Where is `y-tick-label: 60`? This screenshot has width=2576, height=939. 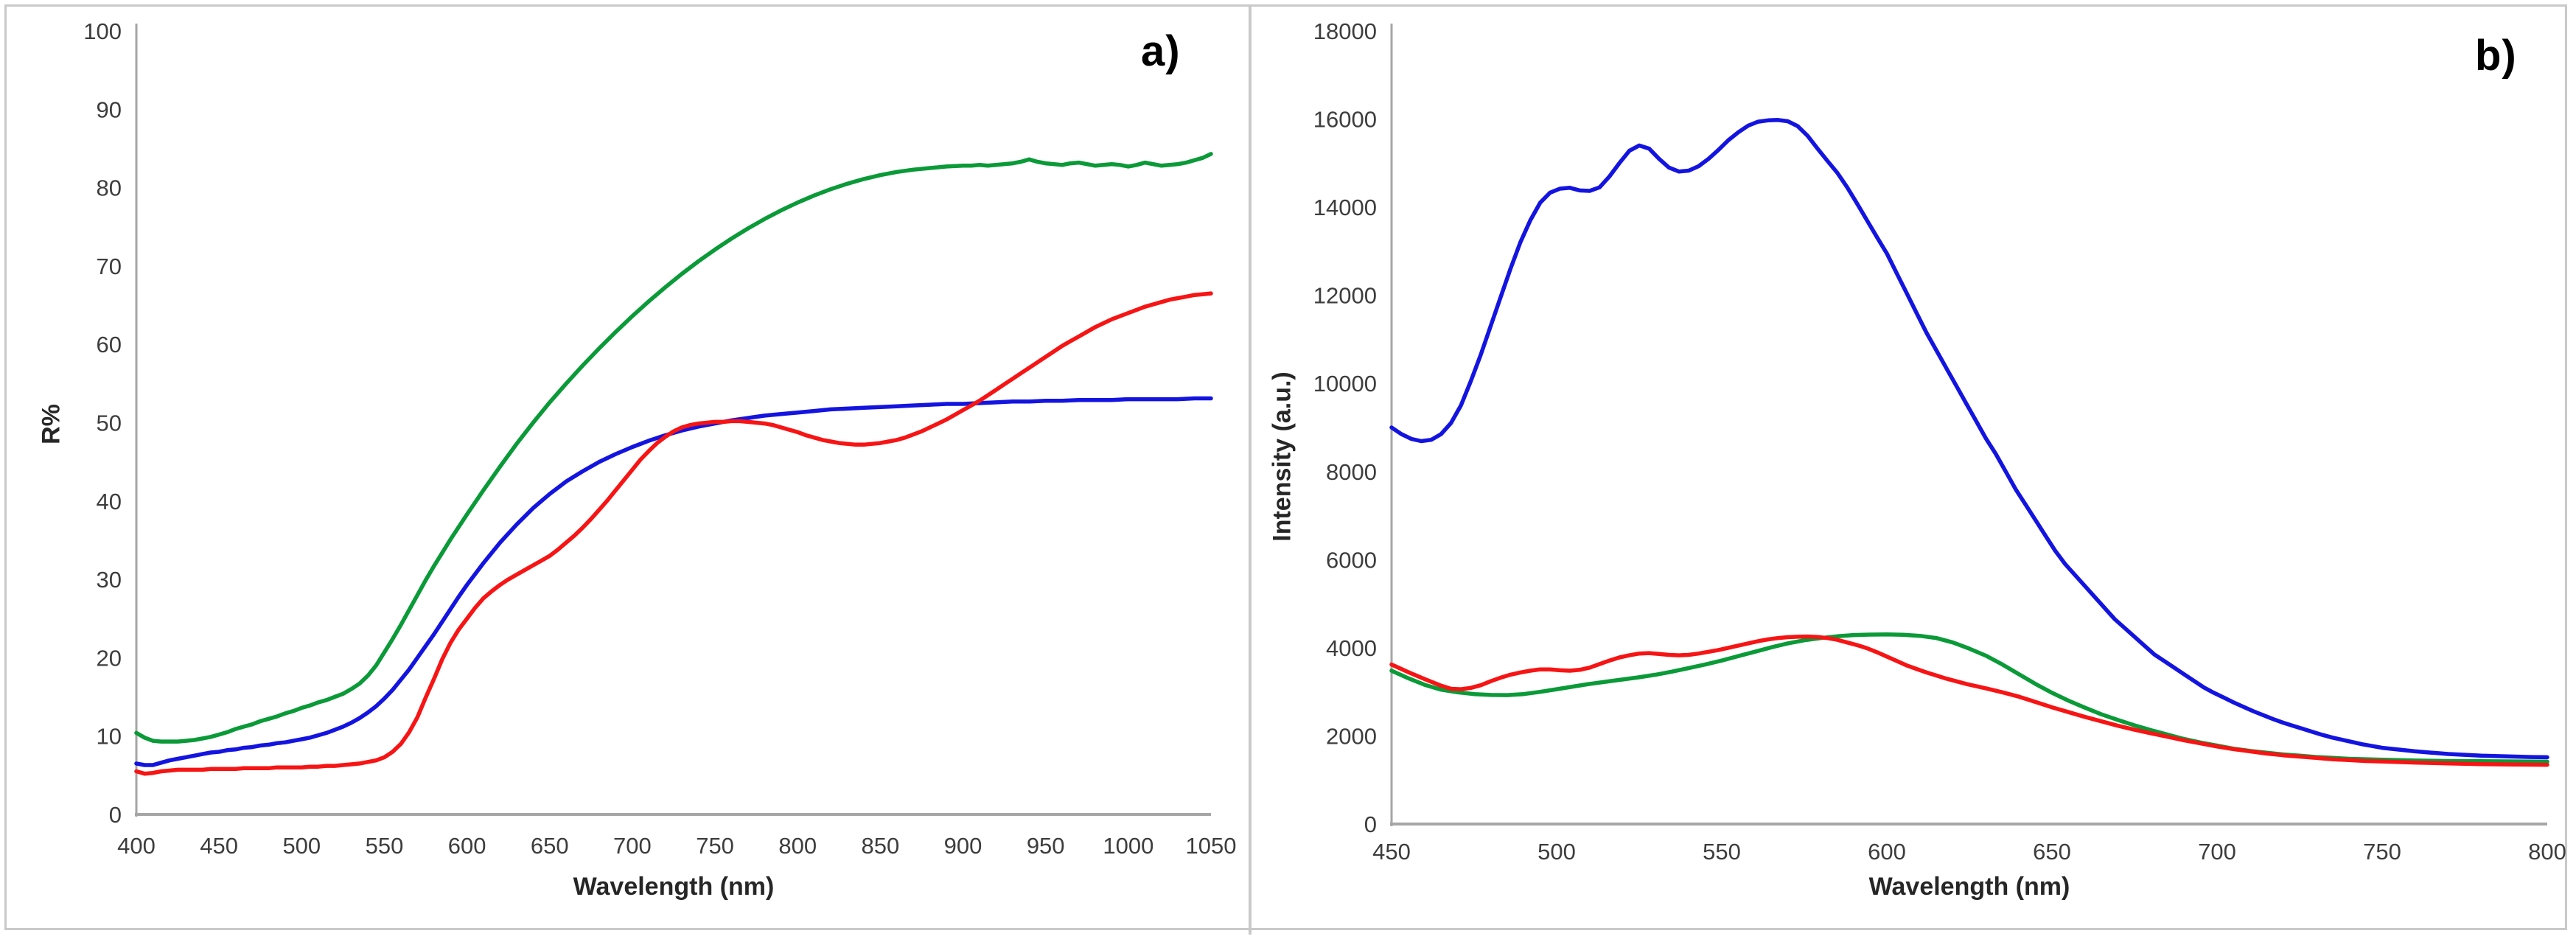 y-tick-label: 60 is located at coordinates (110, 344).